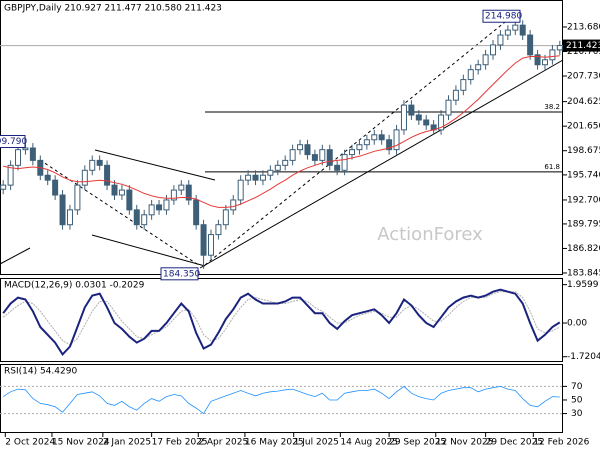  What do you see at coordinates (552, 167) in the screenshot?
I see `fib-label: 61.8` at bounding box center [552, 167].